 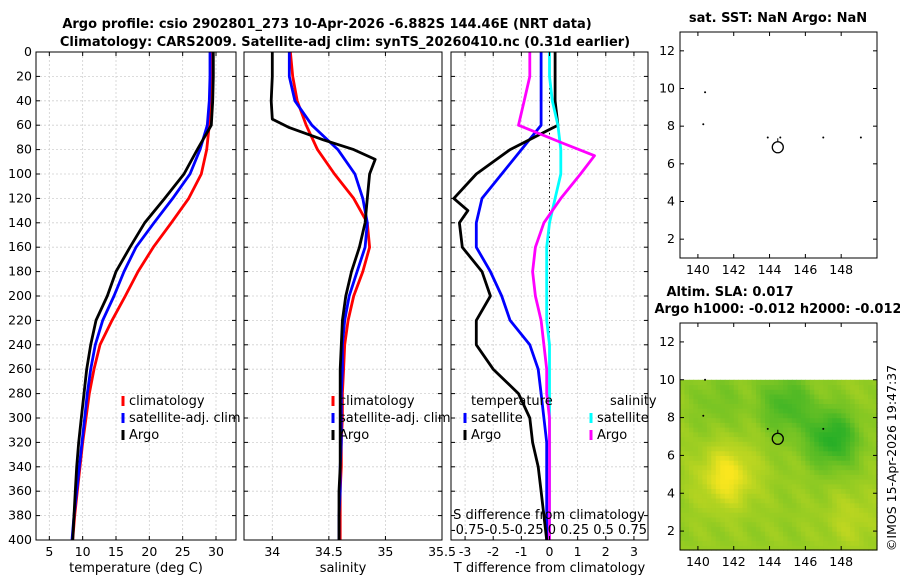 I want to click on difference-temperature-legend-label: Argo, so click(x=486, y=435).